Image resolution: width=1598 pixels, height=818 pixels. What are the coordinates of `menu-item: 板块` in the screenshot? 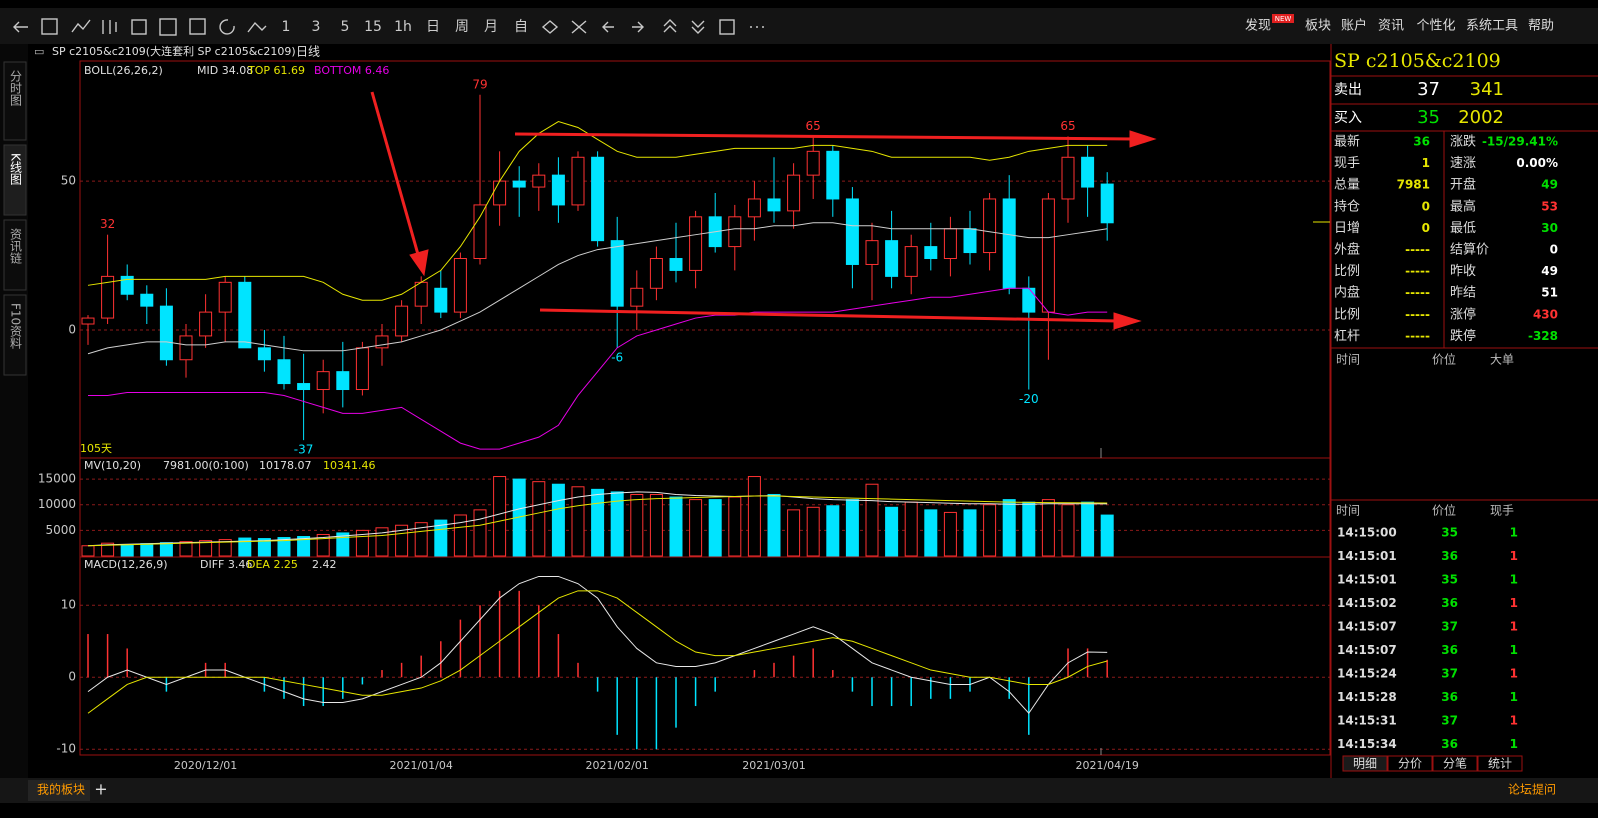 It's located at (1318, 26).